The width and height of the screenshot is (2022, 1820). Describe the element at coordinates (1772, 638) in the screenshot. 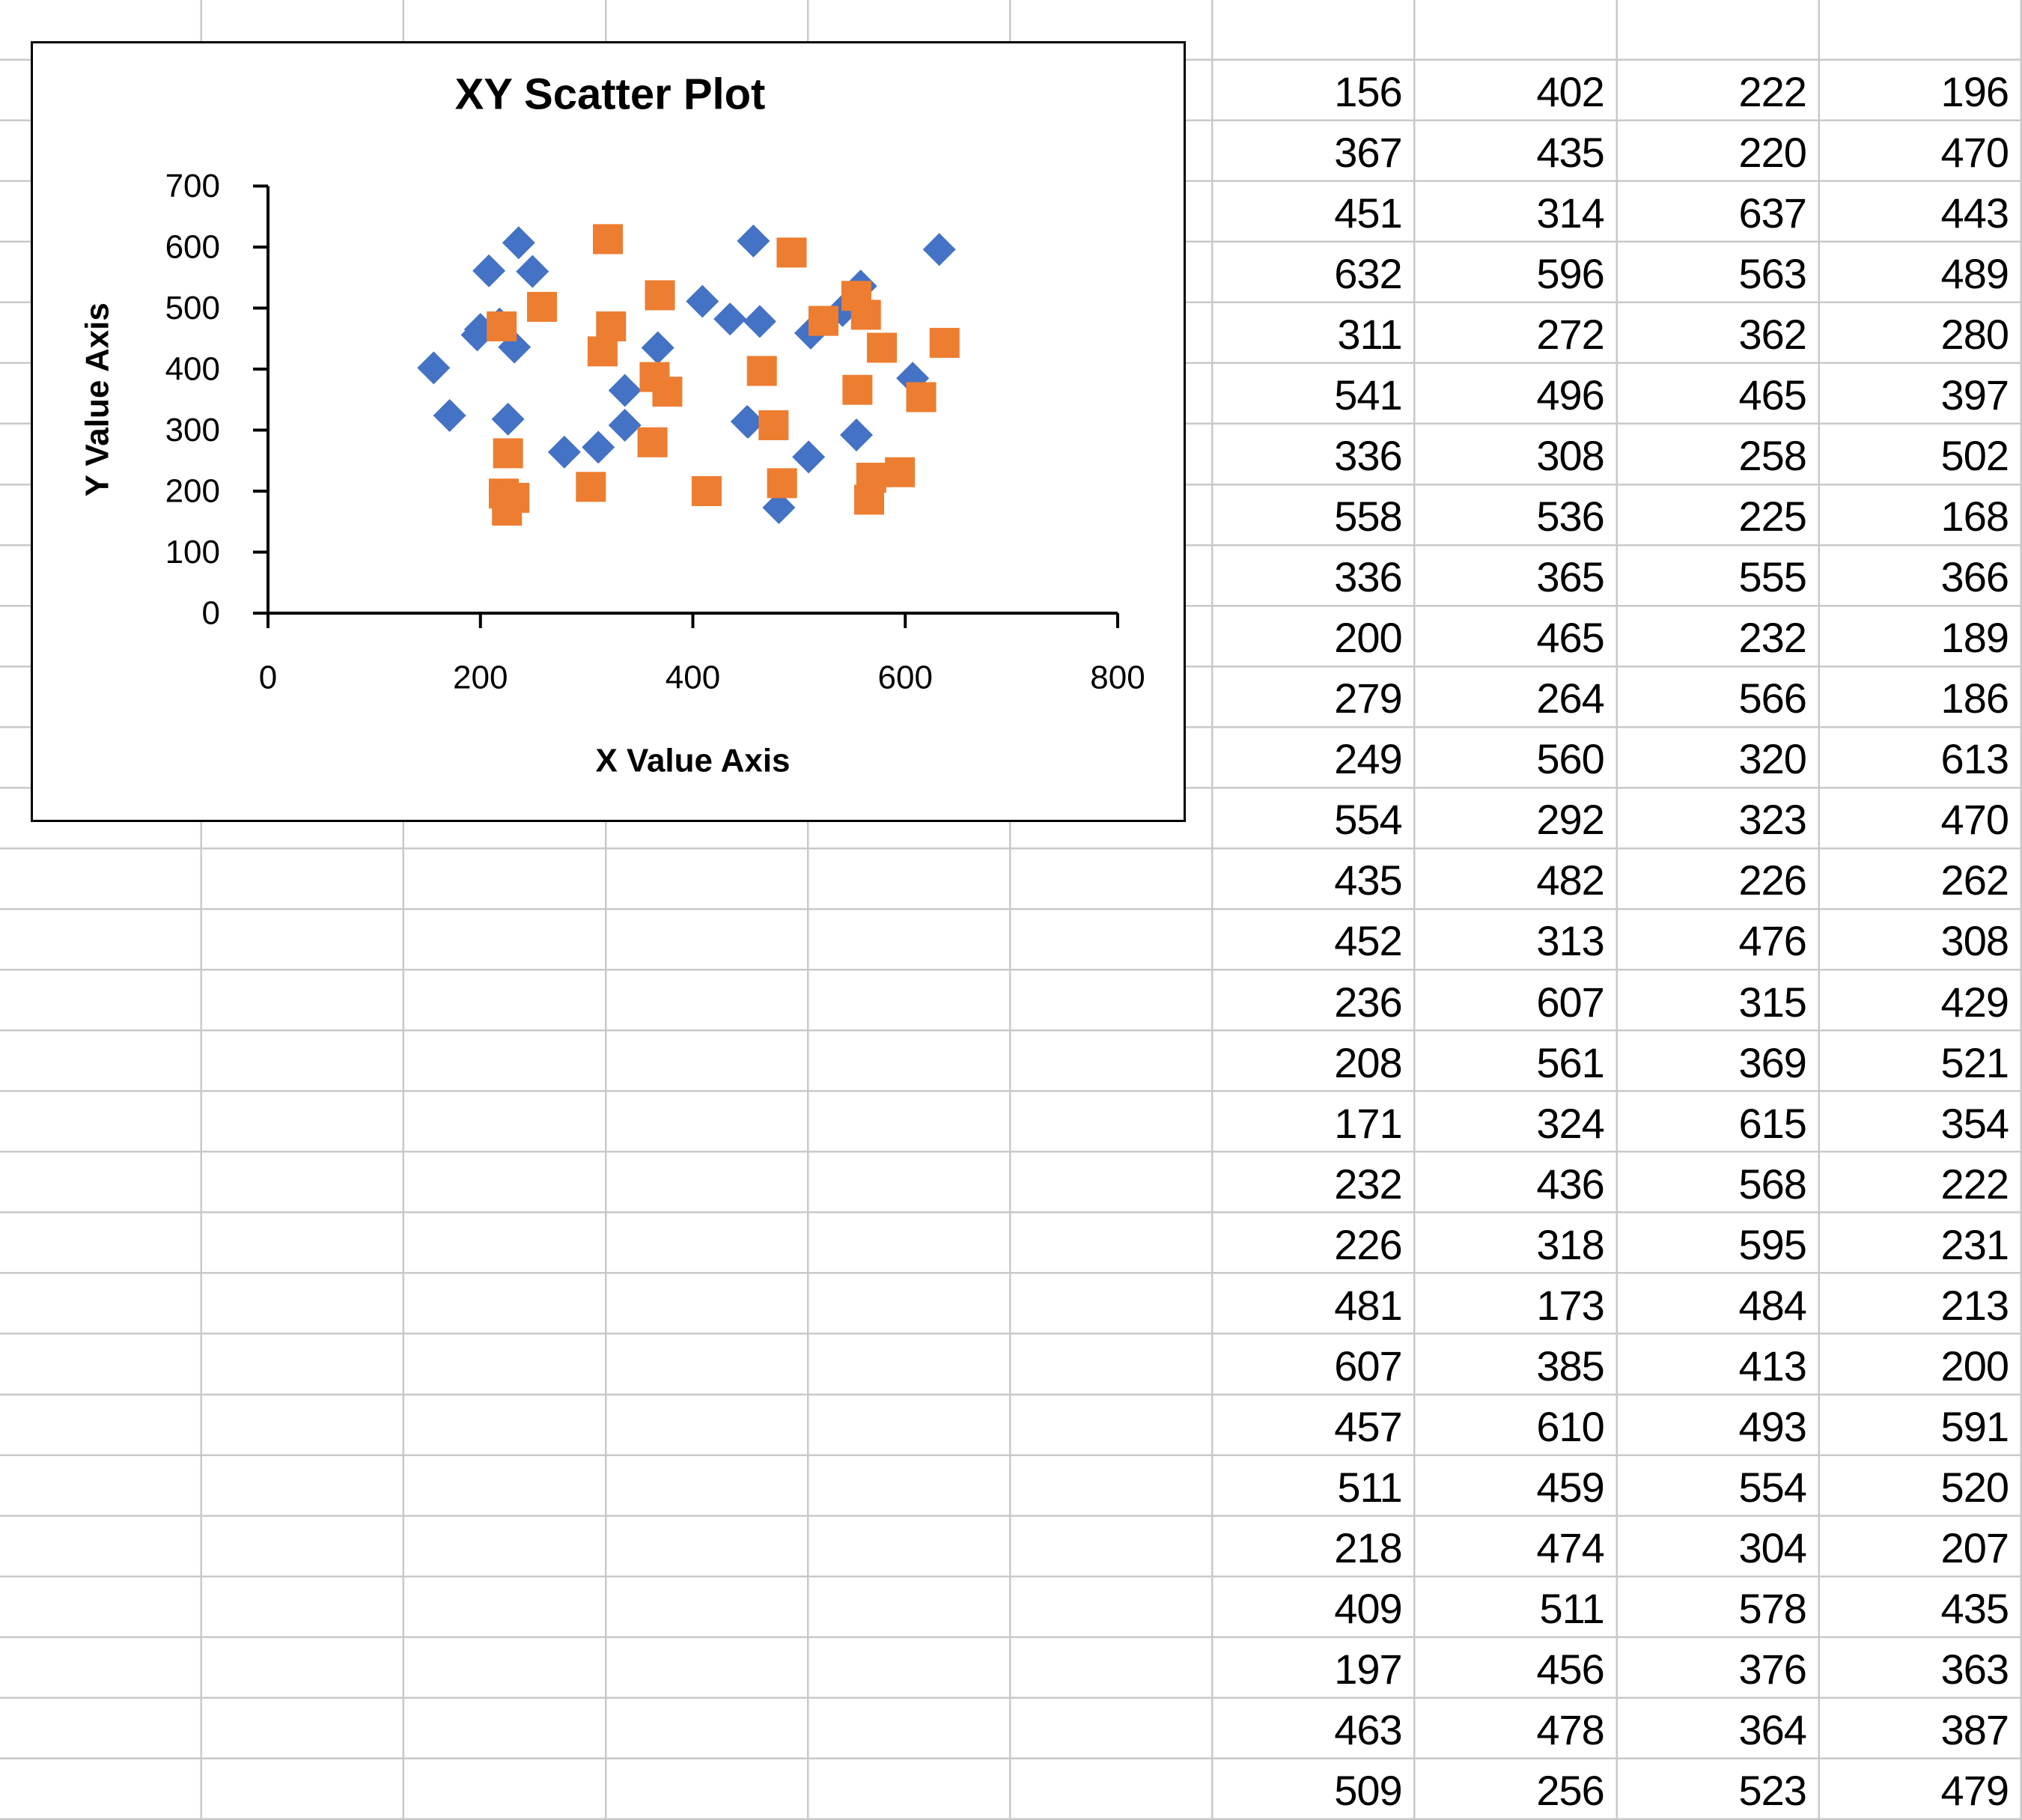

I see `table-cell: 232` at that location.